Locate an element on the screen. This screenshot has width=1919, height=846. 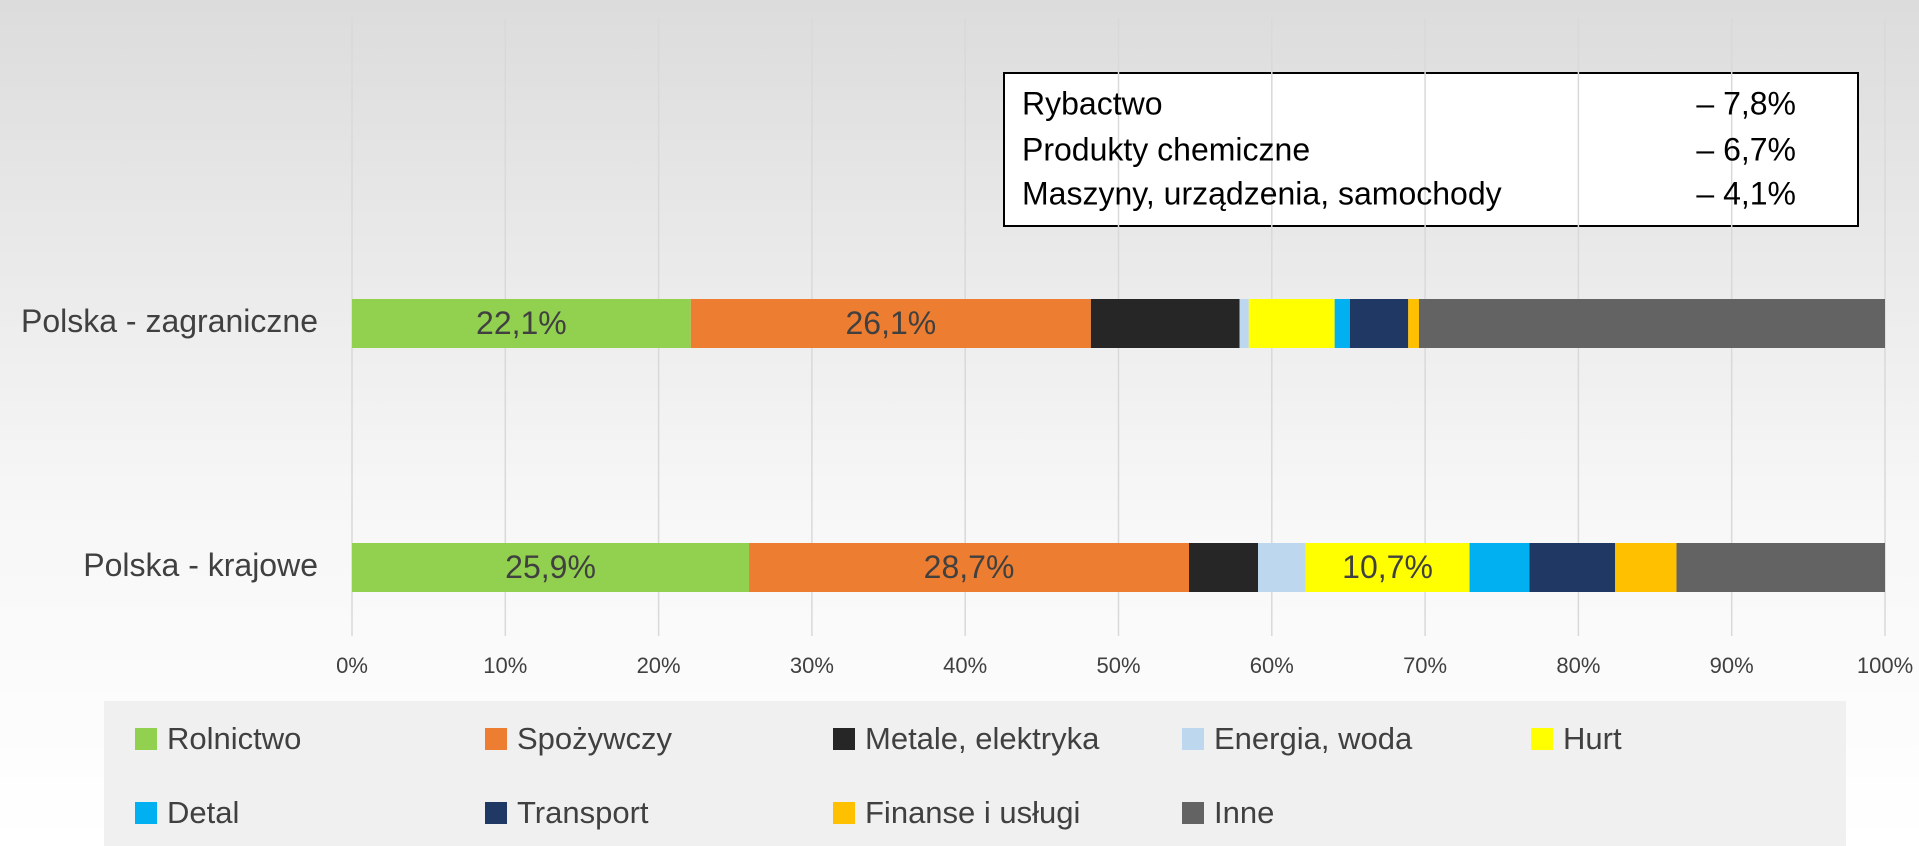
annotation-box is located at coordinates (1431, 149).